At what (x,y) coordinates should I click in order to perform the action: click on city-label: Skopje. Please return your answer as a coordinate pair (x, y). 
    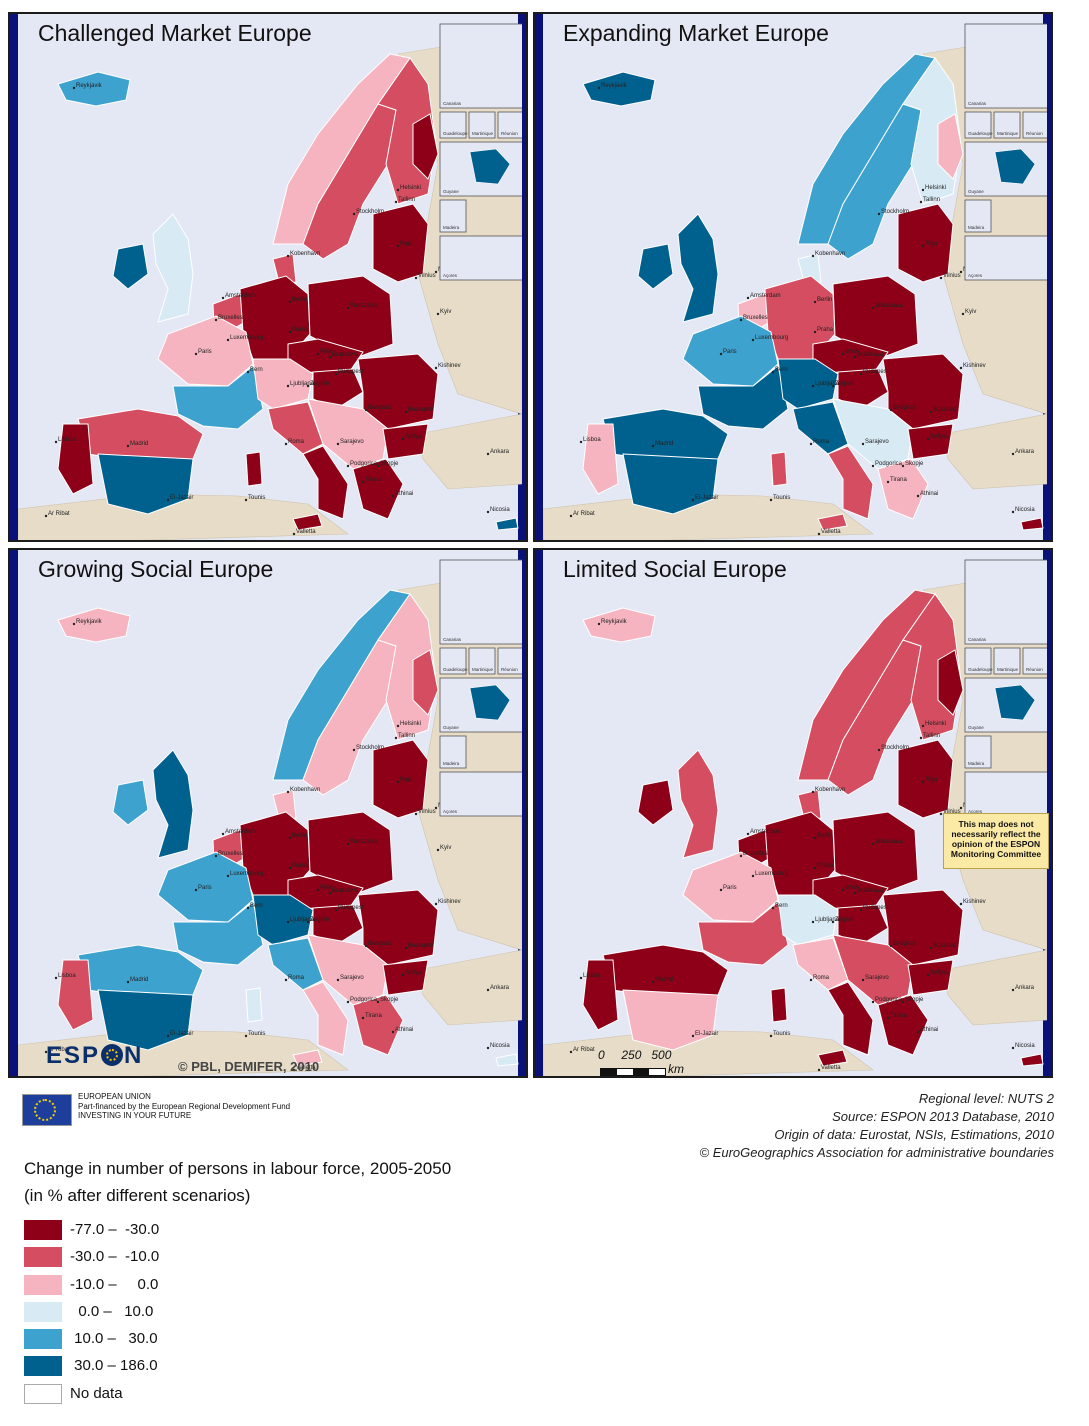
    Looking at the image, I should click on (389, 464).